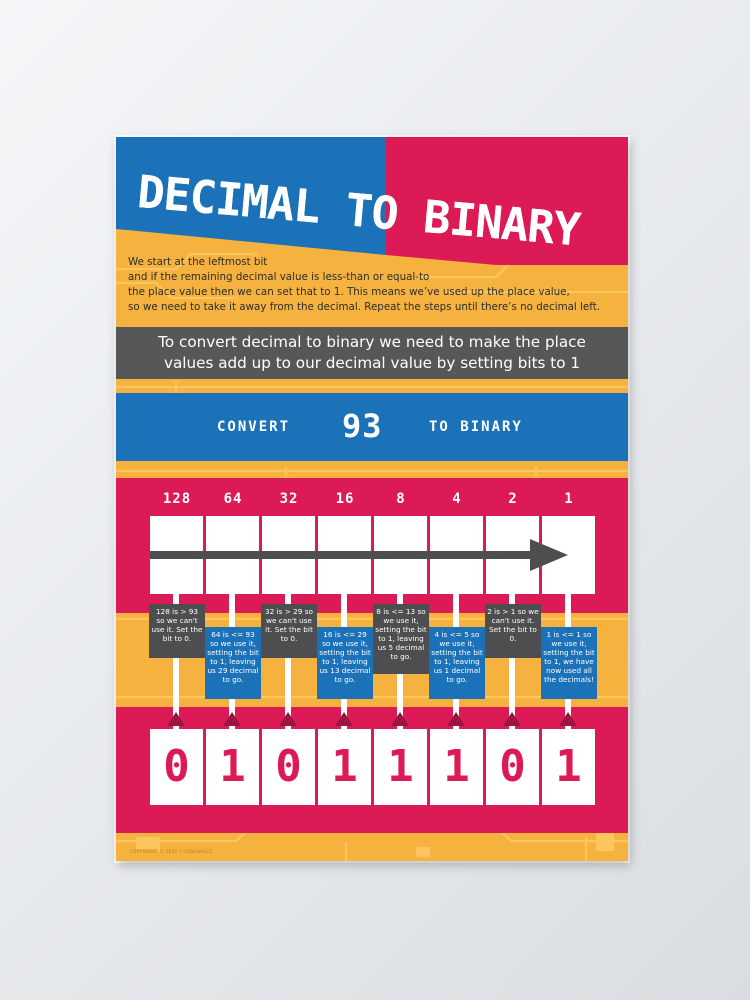 The image size is (750, 1000). I want to click on place-value-label: 2, so click(513, 499).